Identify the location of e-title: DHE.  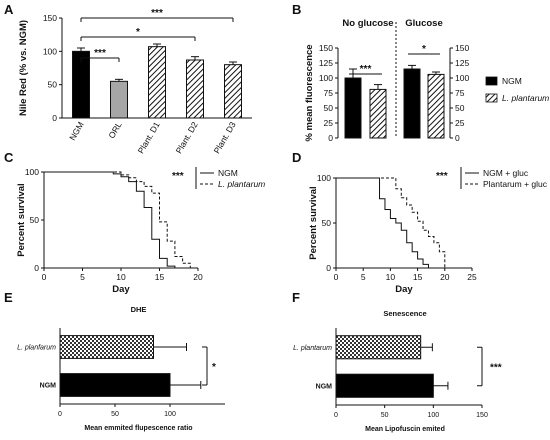
(139, 309).